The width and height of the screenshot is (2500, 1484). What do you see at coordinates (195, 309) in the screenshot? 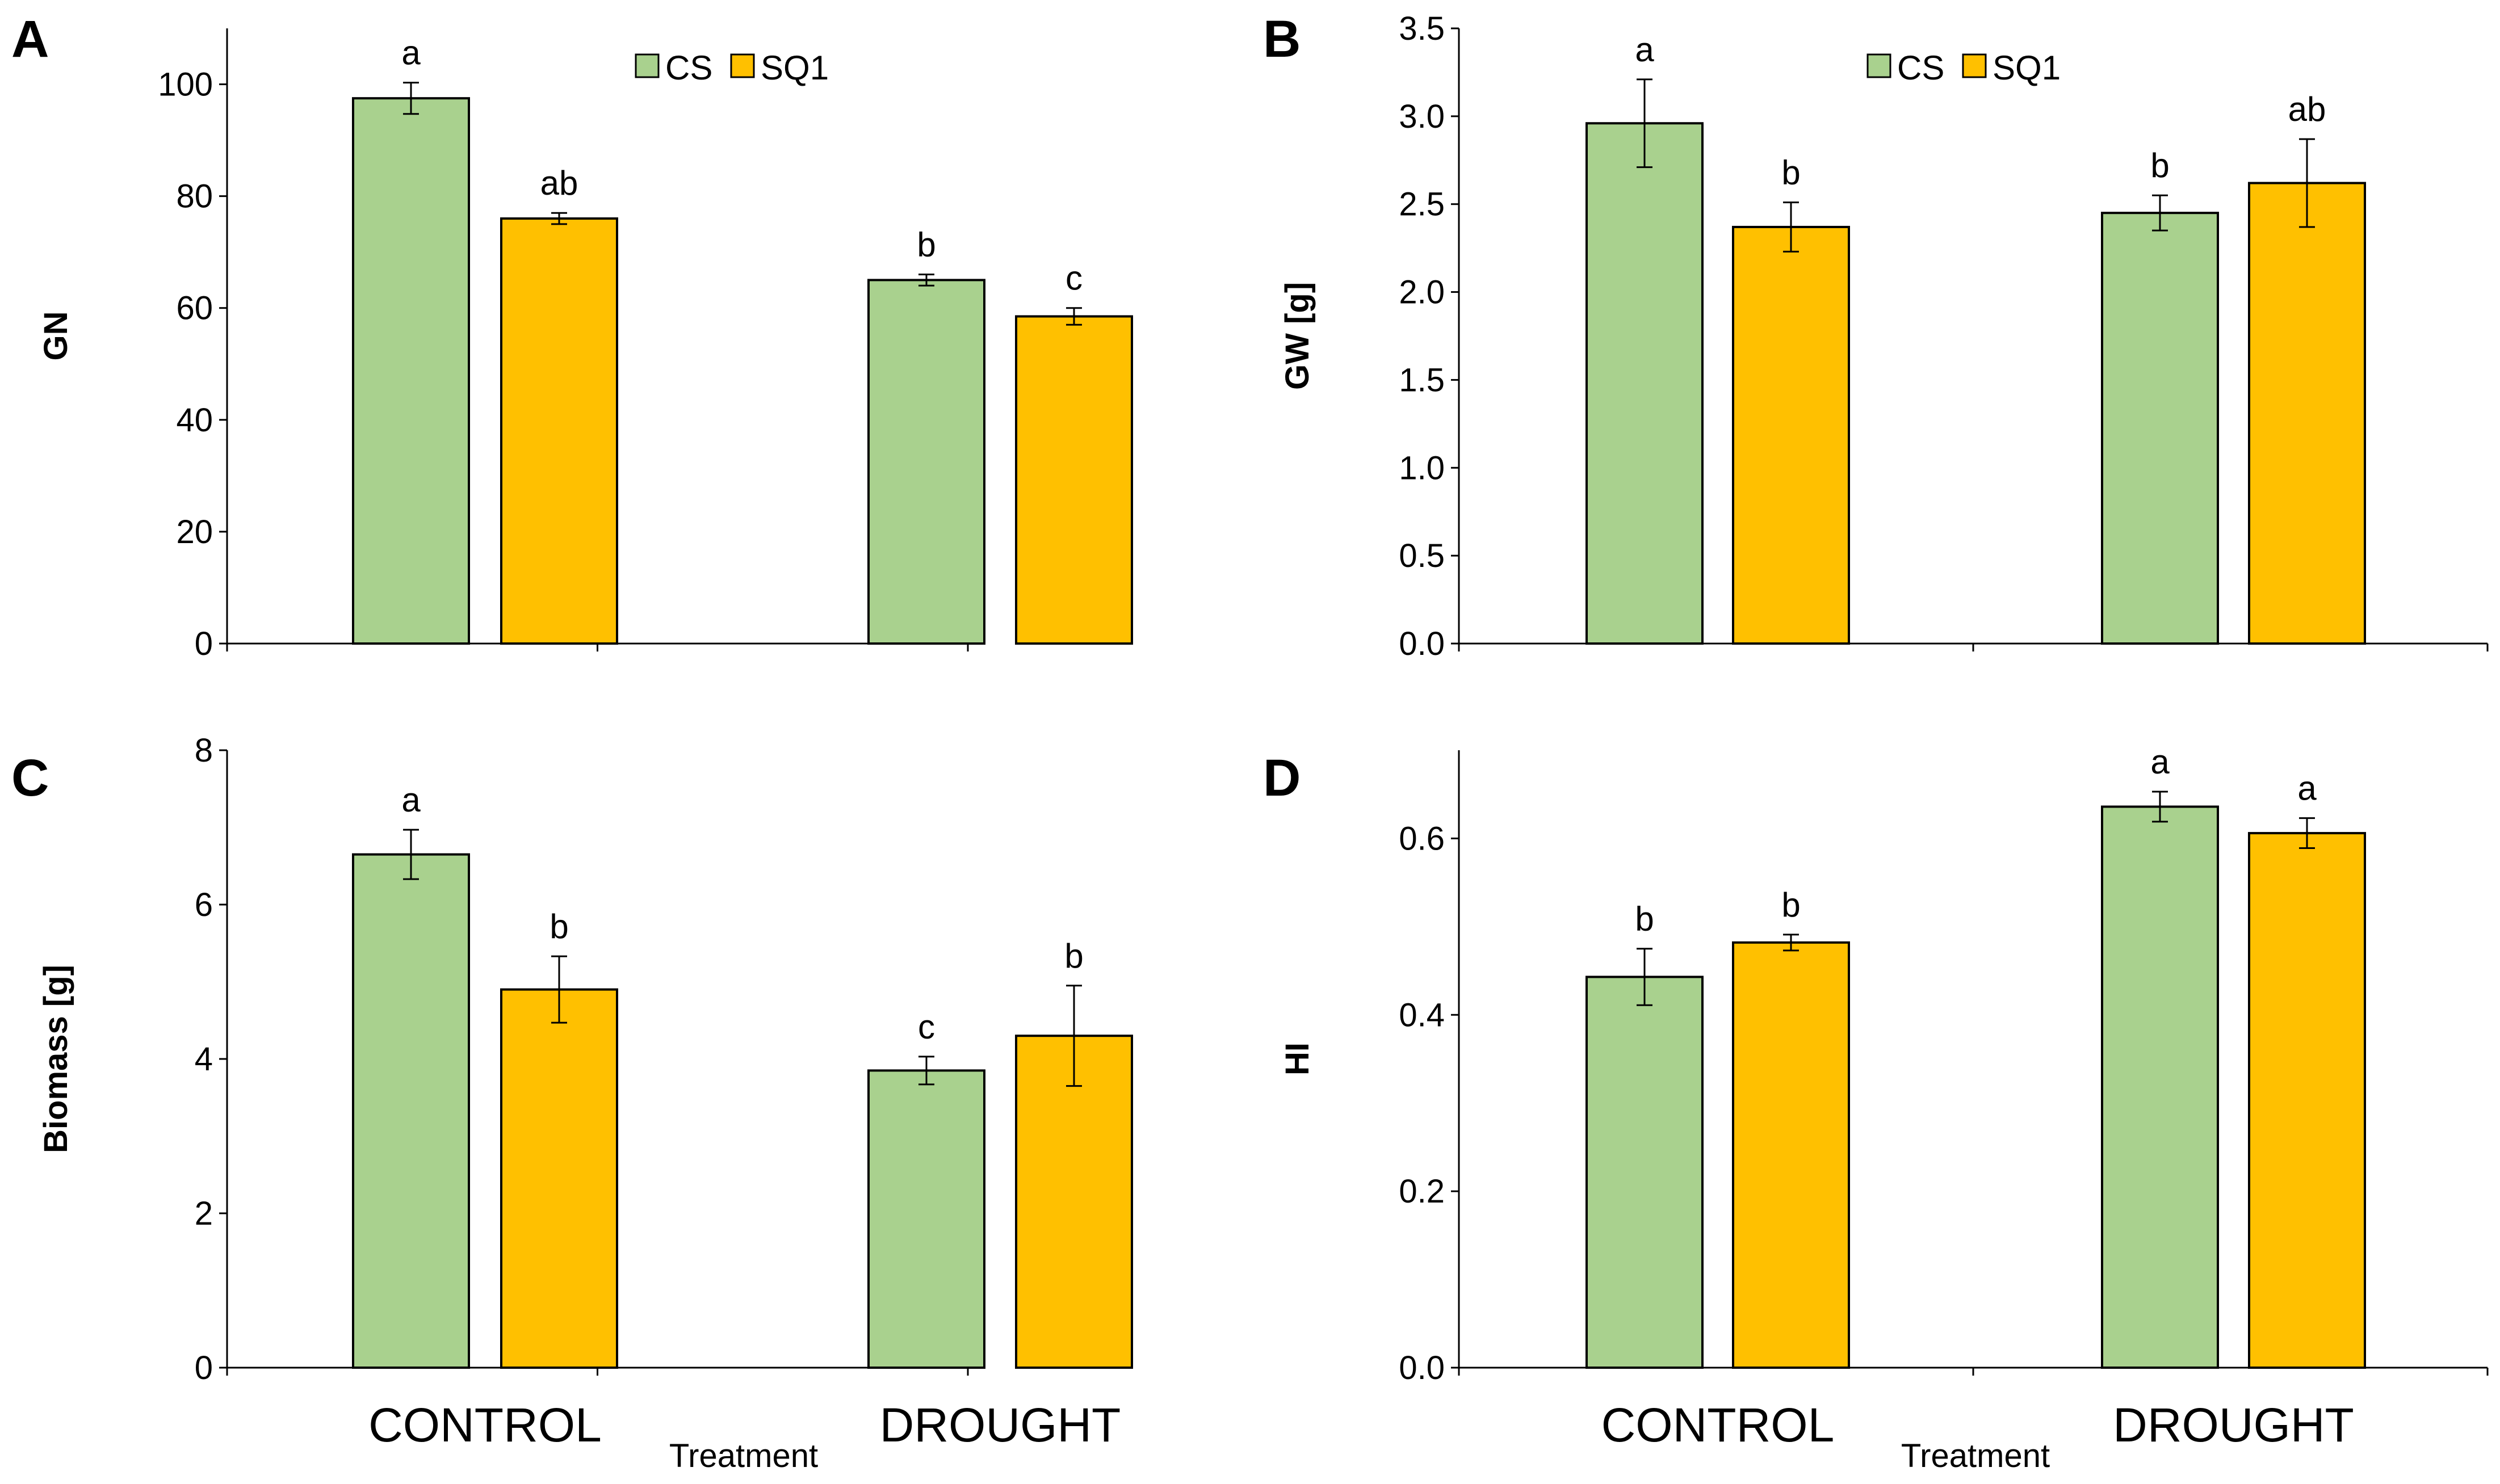
I see `y-tick-label: 60` at bounding box center [195, 309].